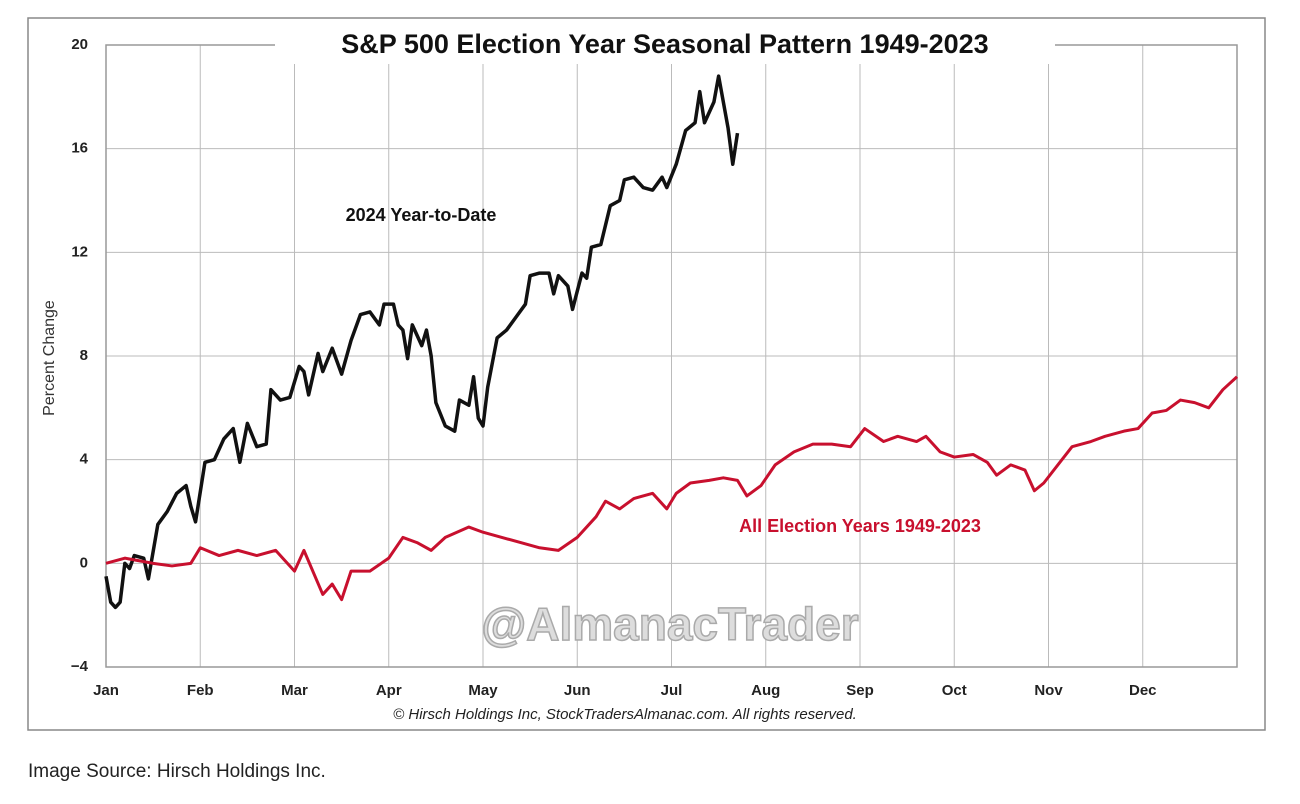 The height and width of the screenshot is (804, 1300). Describe the element at coordinates (860, 690) in the screenshot. I see `x-tick-label: Sep` at that location.